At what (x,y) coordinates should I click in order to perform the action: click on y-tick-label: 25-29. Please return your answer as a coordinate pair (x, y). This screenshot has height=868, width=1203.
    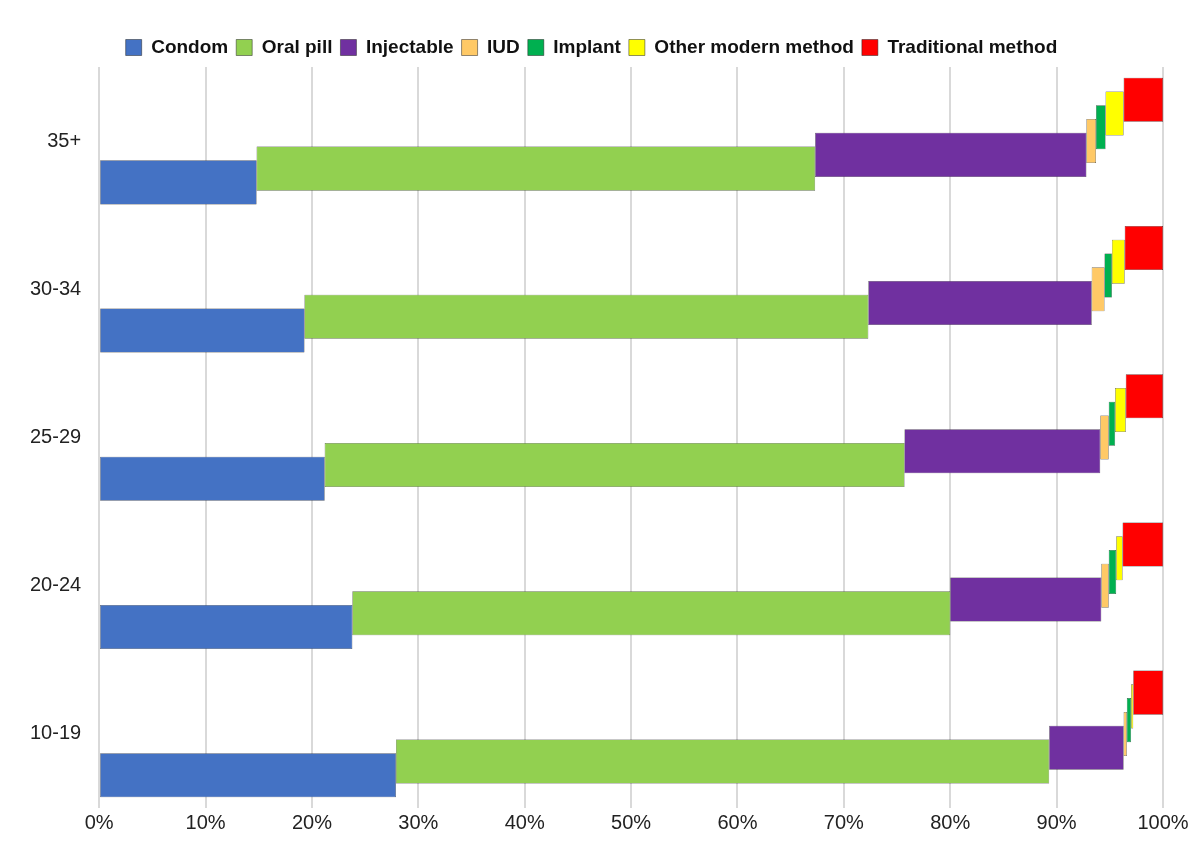
    Looking at the image, I should click on (56, 436).